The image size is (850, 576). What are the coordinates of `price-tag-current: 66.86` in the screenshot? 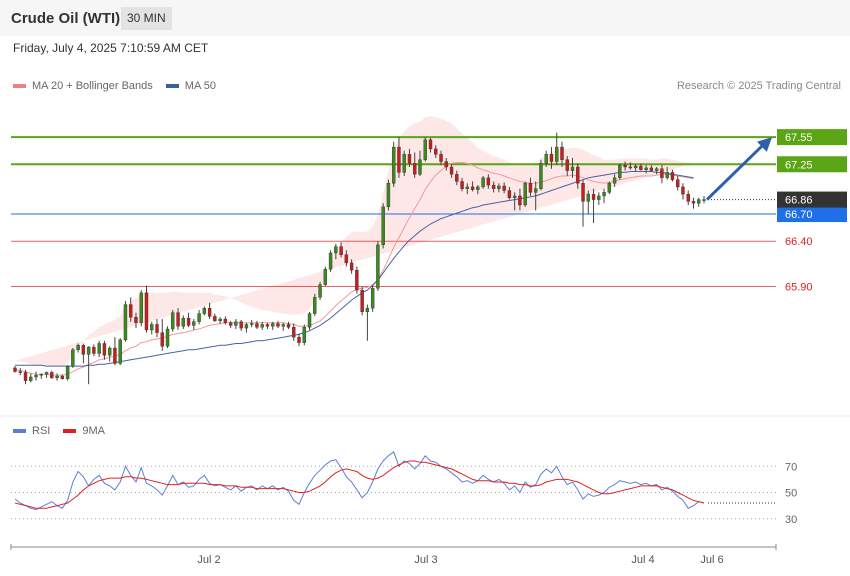 It's located at (812, 199).